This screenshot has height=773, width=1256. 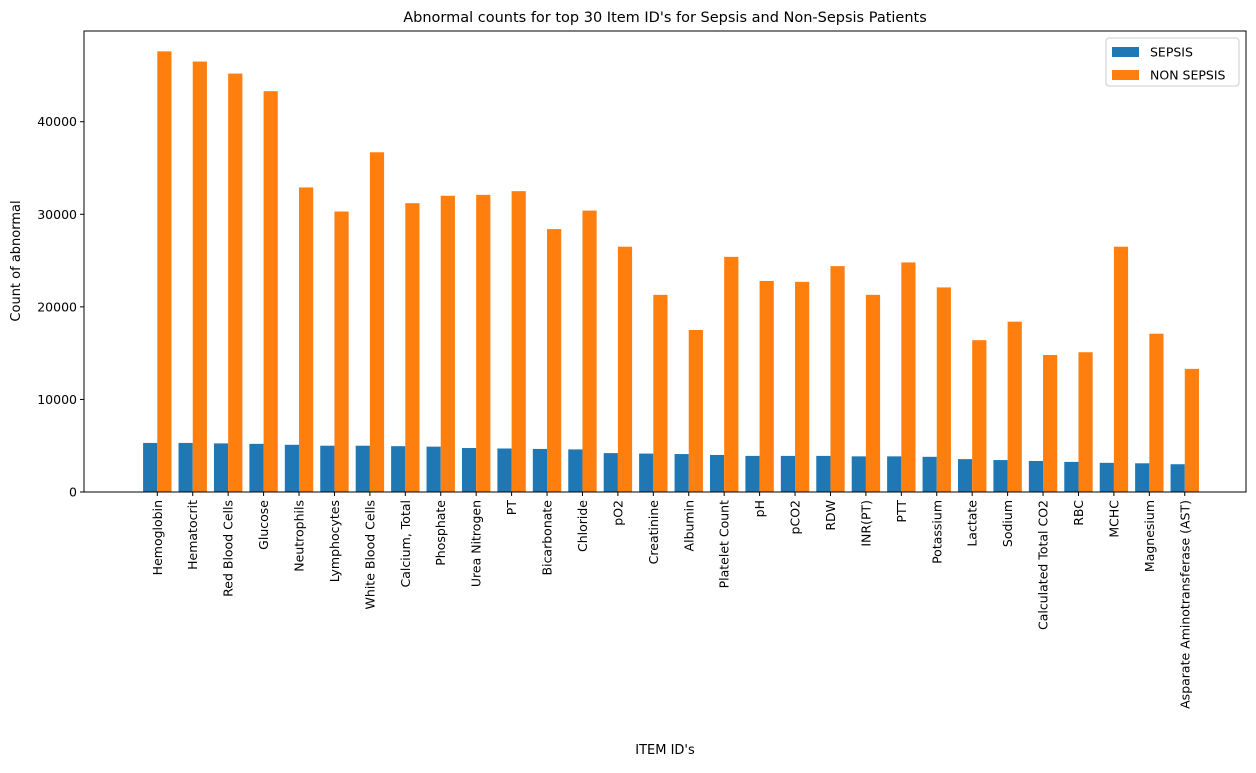 I want to click on legend-label: SEPSIS, so click(x=1171, y=52).